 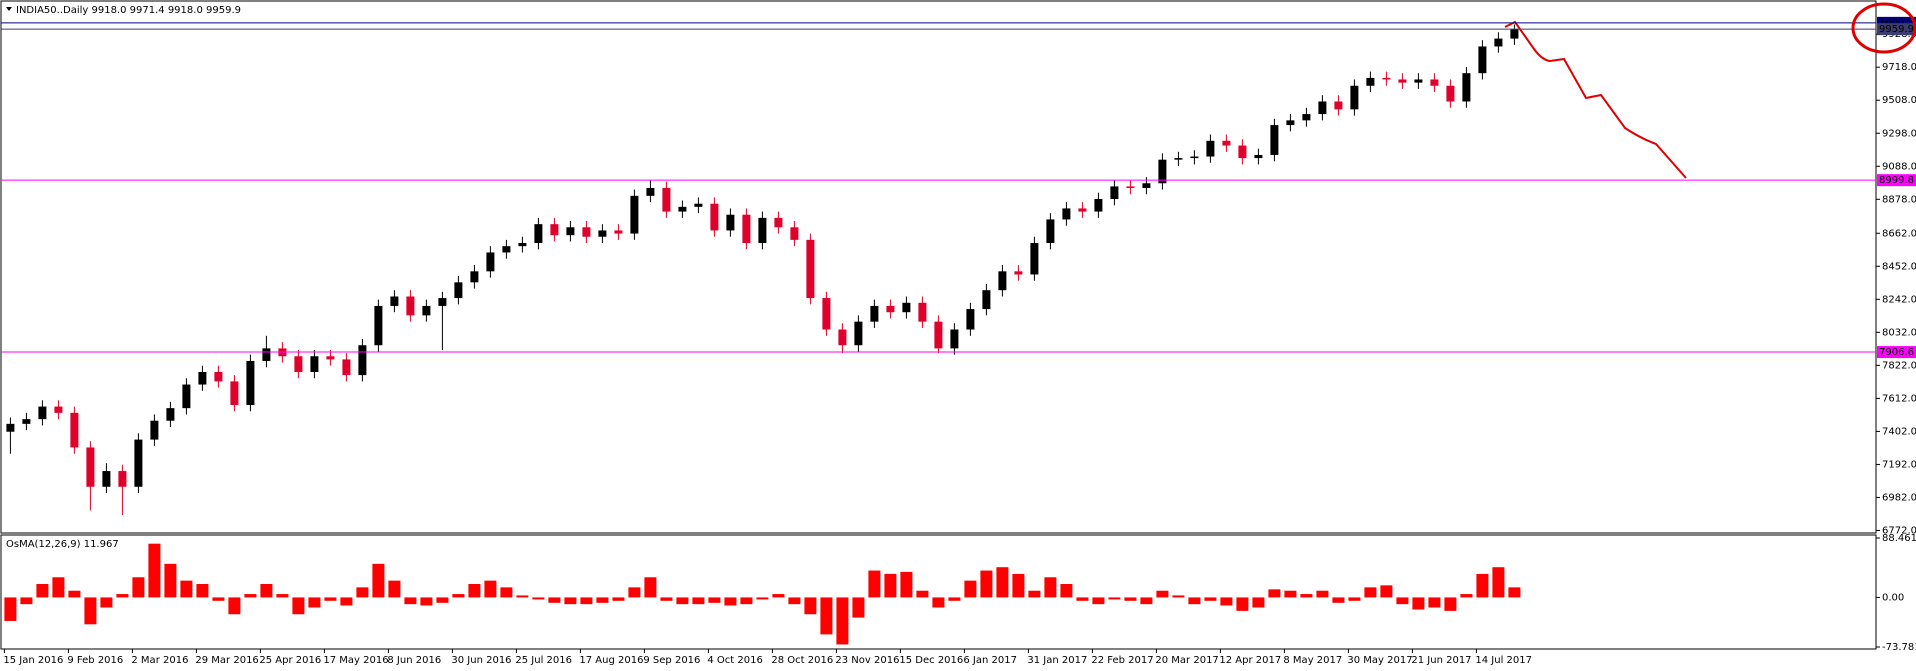 What do you see at coordinates (802, 660) in the screenshot?
I see `x-tick-label: 28 Oct 2016` at bounding box center [802, 660].